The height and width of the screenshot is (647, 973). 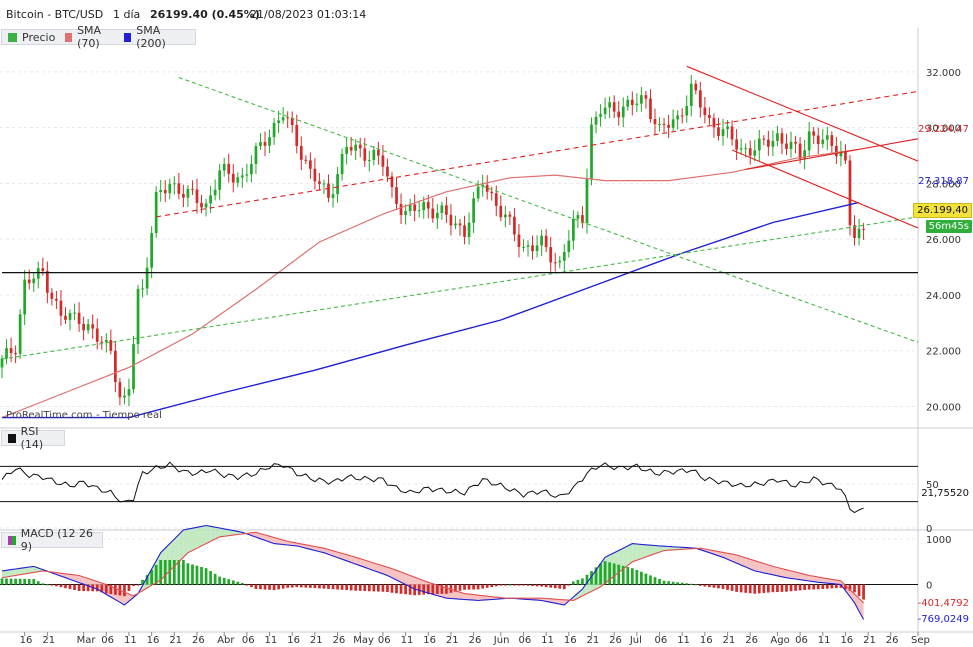 I want to click on x-tick-label: 11, so click(x=824, y=640).